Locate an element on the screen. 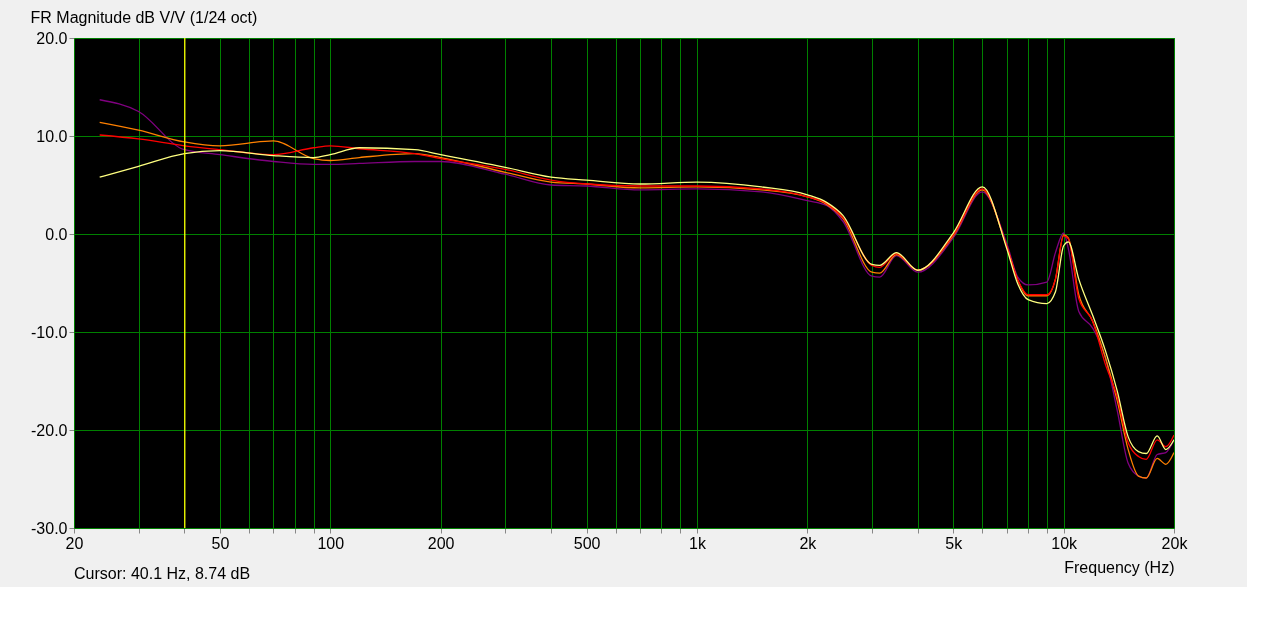 The image size is (1271, 637). y-tick-label: -30.0 is located at coordinates (49, 528).